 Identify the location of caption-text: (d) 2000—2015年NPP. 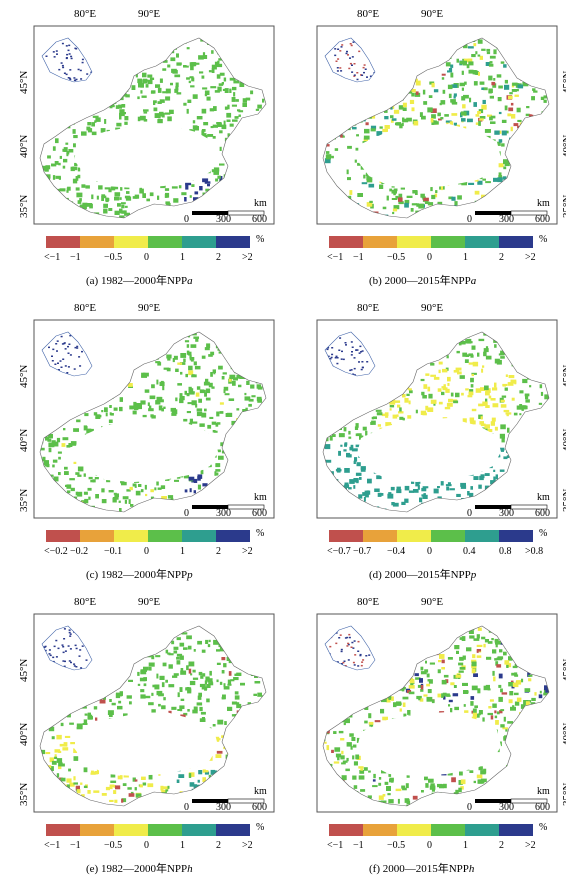
(420, 575).